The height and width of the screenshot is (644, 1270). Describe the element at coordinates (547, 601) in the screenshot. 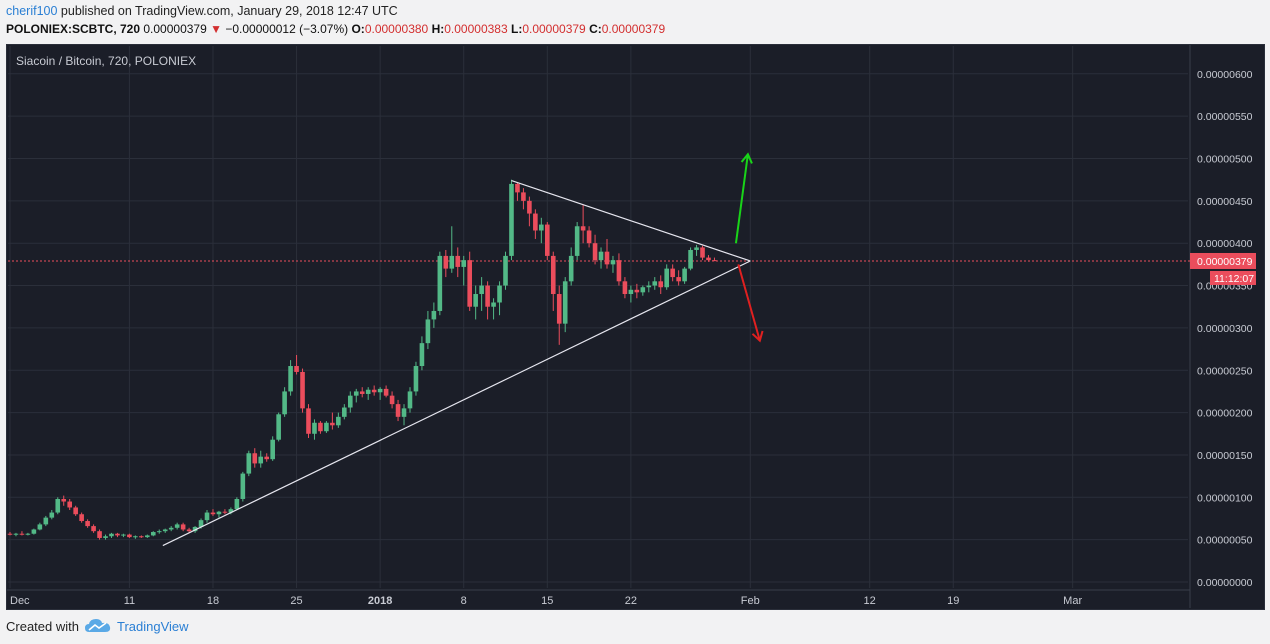

I see `x-tick-label: 15` at that location.